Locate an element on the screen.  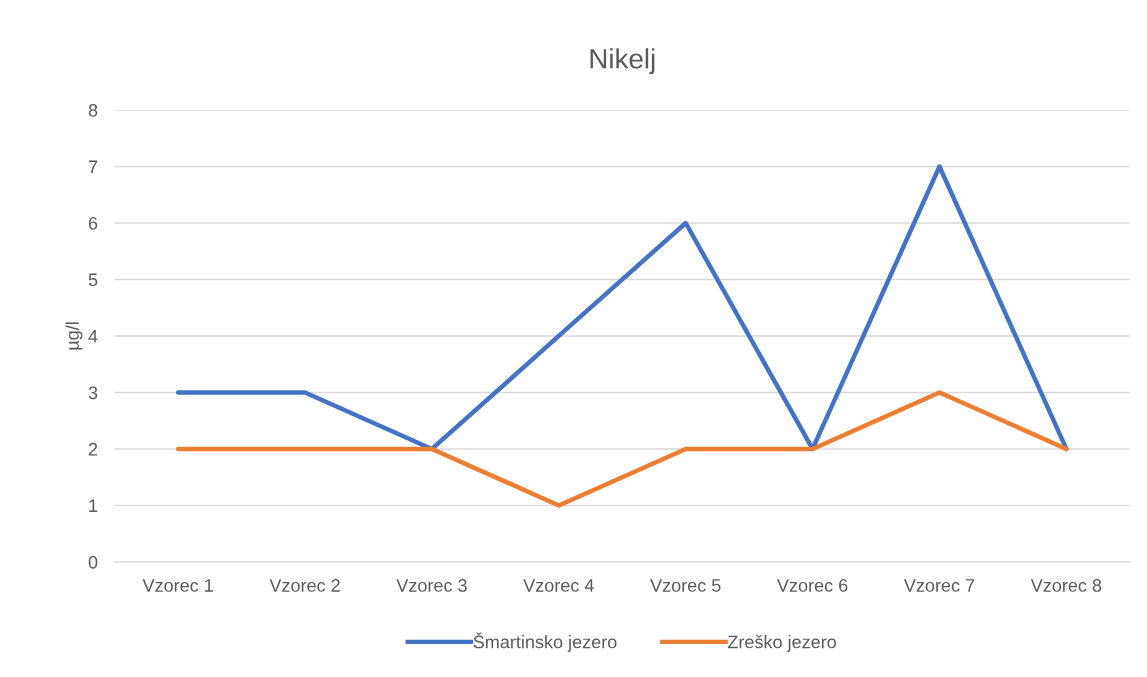
y-tick-label: 4 is located at coordinates (93, 336).